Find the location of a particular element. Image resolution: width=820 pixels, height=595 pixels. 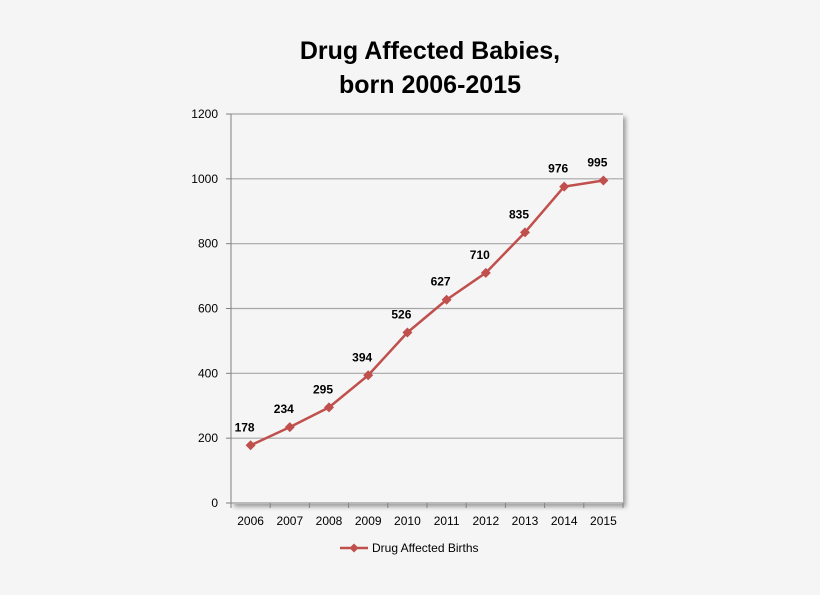

y-tick-label: 200 is located at coordinates (208, 438).